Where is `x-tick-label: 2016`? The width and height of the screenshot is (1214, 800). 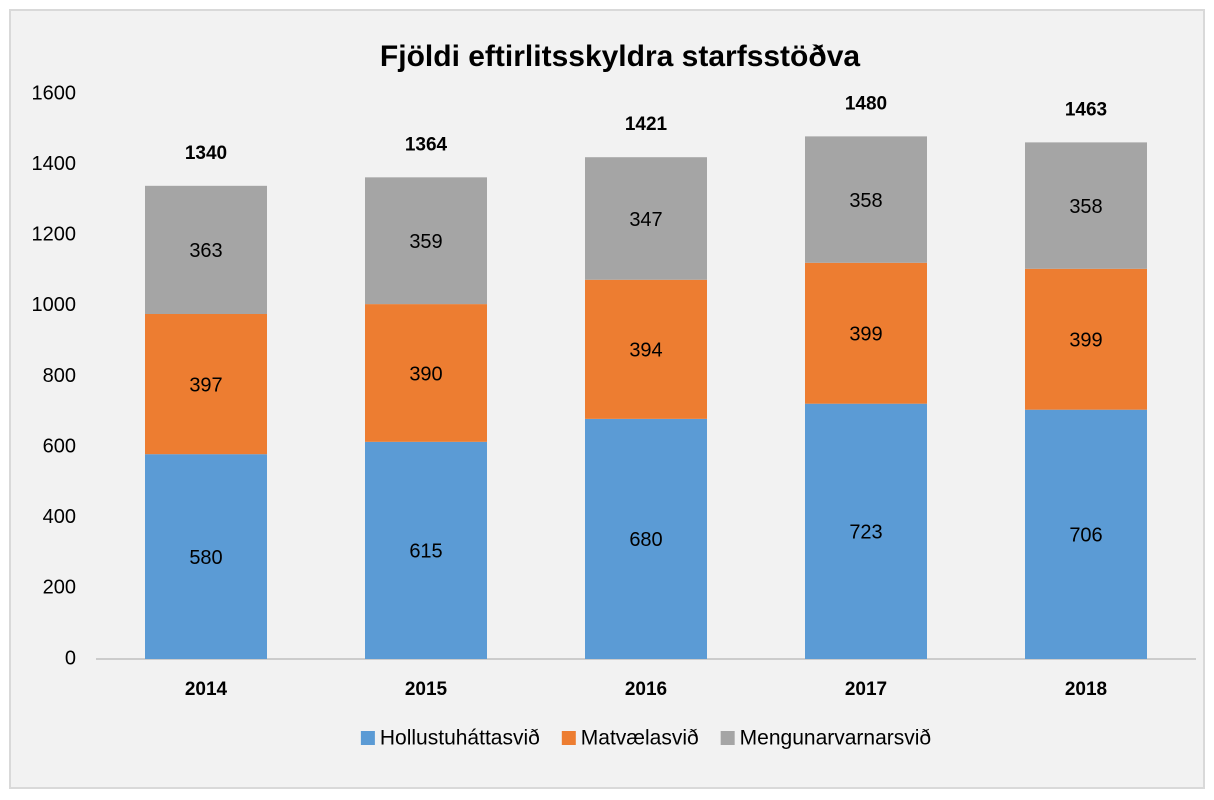
x-tick-label: 2016 is located at coordinates (646, 689).